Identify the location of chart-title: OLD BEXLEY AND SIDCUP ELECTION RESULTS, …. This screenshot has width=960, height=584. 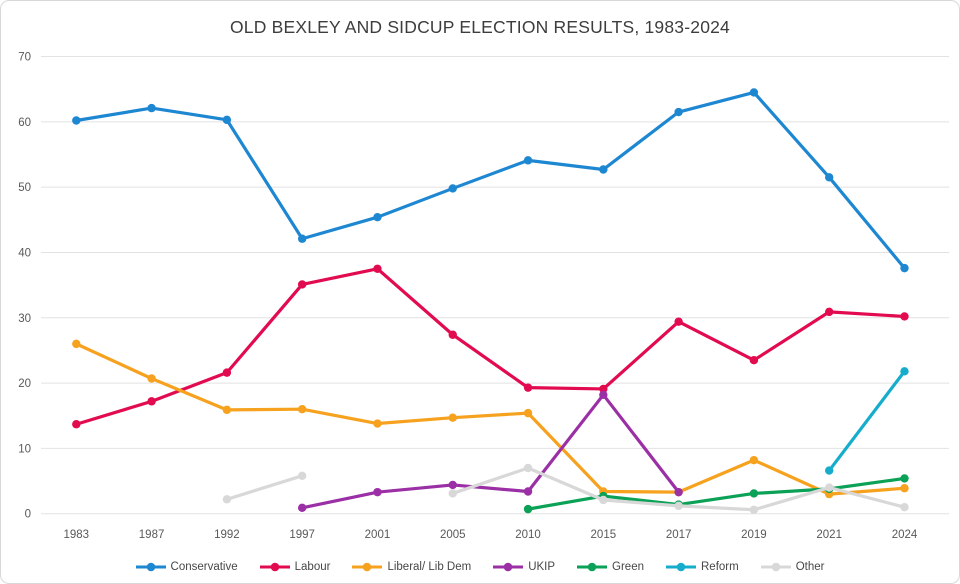
(479, 27).